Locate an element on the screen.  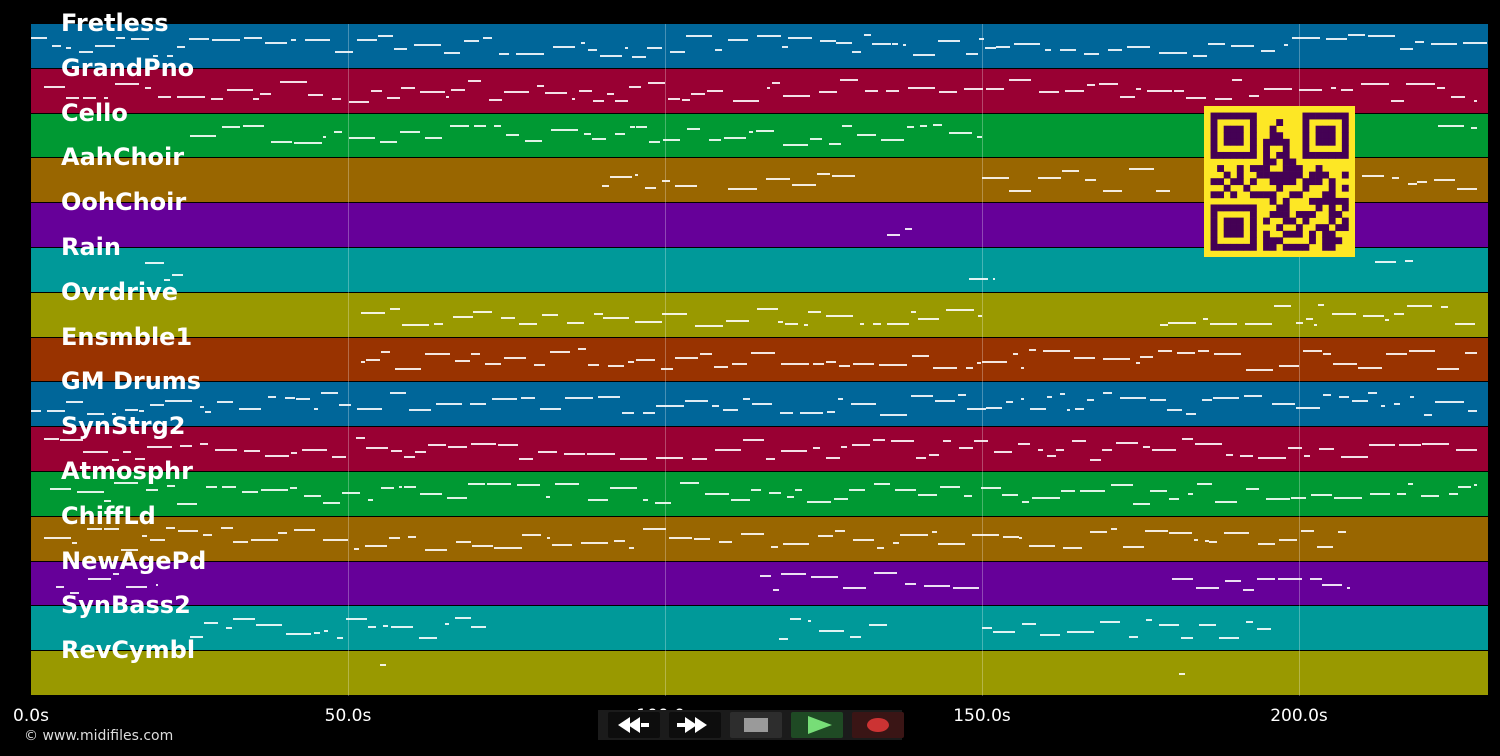
fast-forward-button is located at coordinates (695, 725).